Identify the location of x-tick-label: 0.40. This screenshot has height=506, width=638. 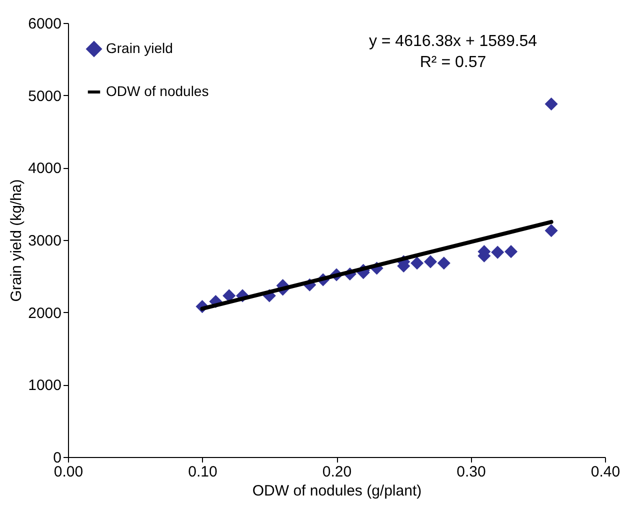
(605, 472).